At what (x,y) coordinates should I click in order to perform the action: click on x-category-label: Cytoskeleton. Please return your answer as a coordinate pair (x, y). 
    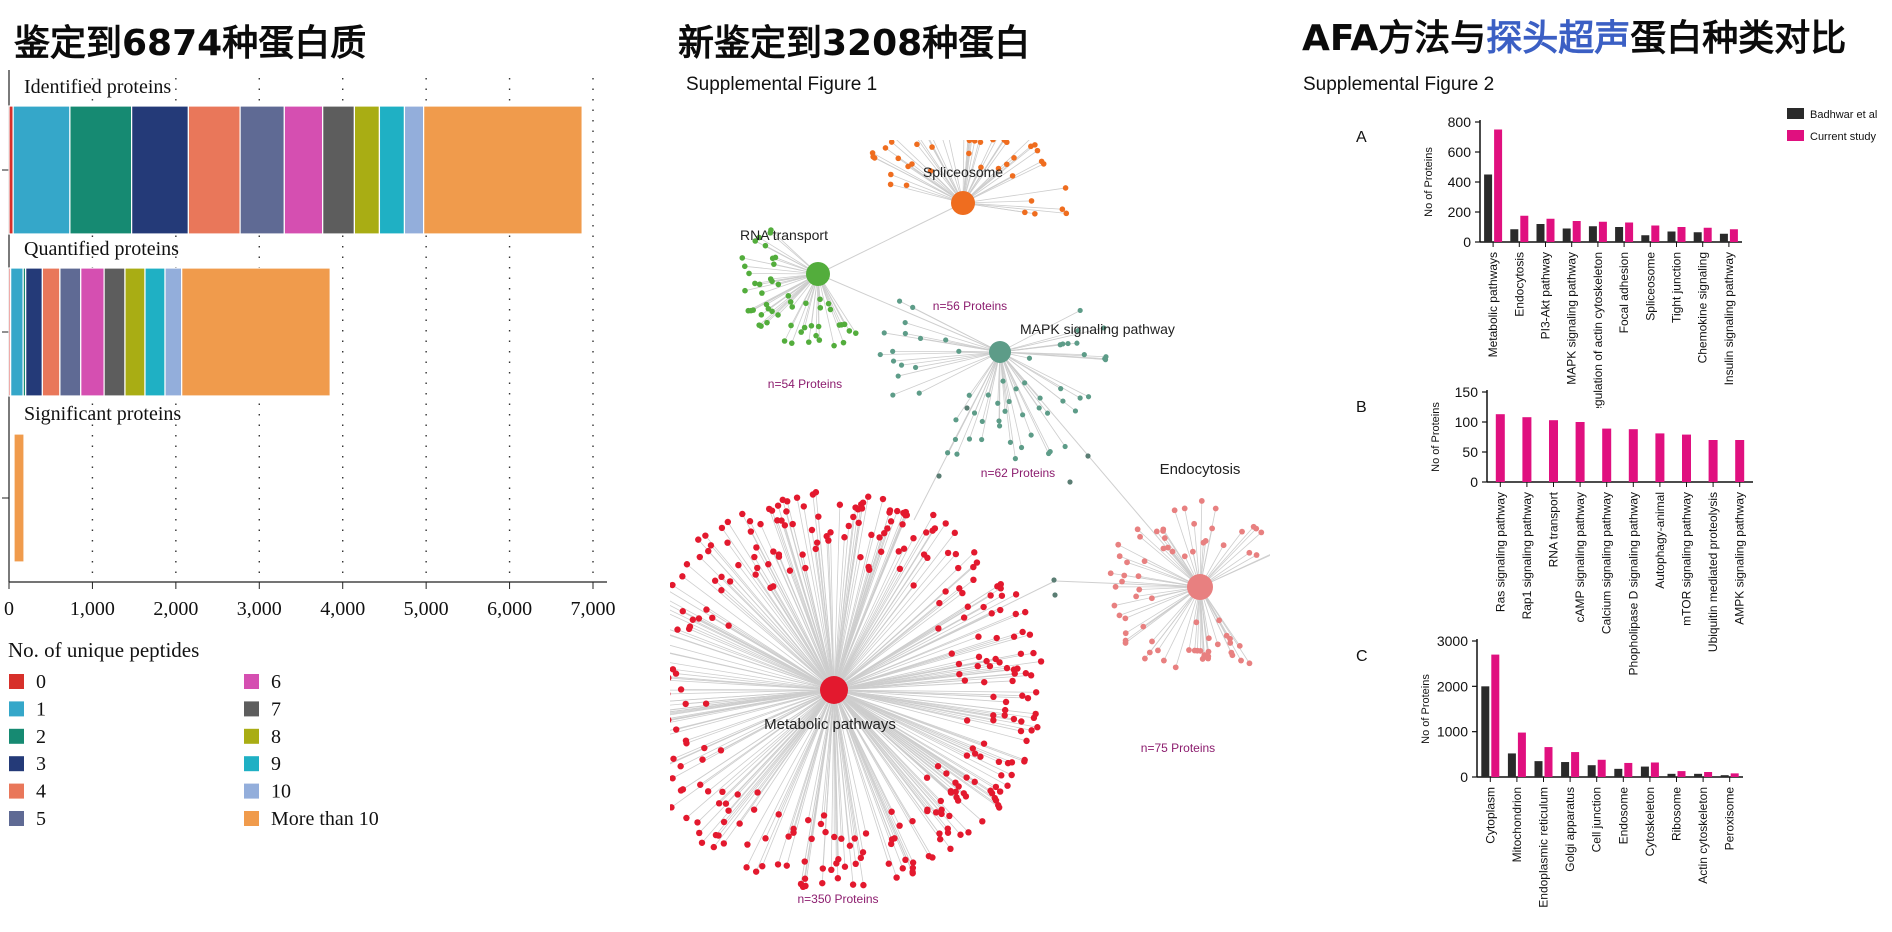
    Looking at the image, I should click on (1650, 821).